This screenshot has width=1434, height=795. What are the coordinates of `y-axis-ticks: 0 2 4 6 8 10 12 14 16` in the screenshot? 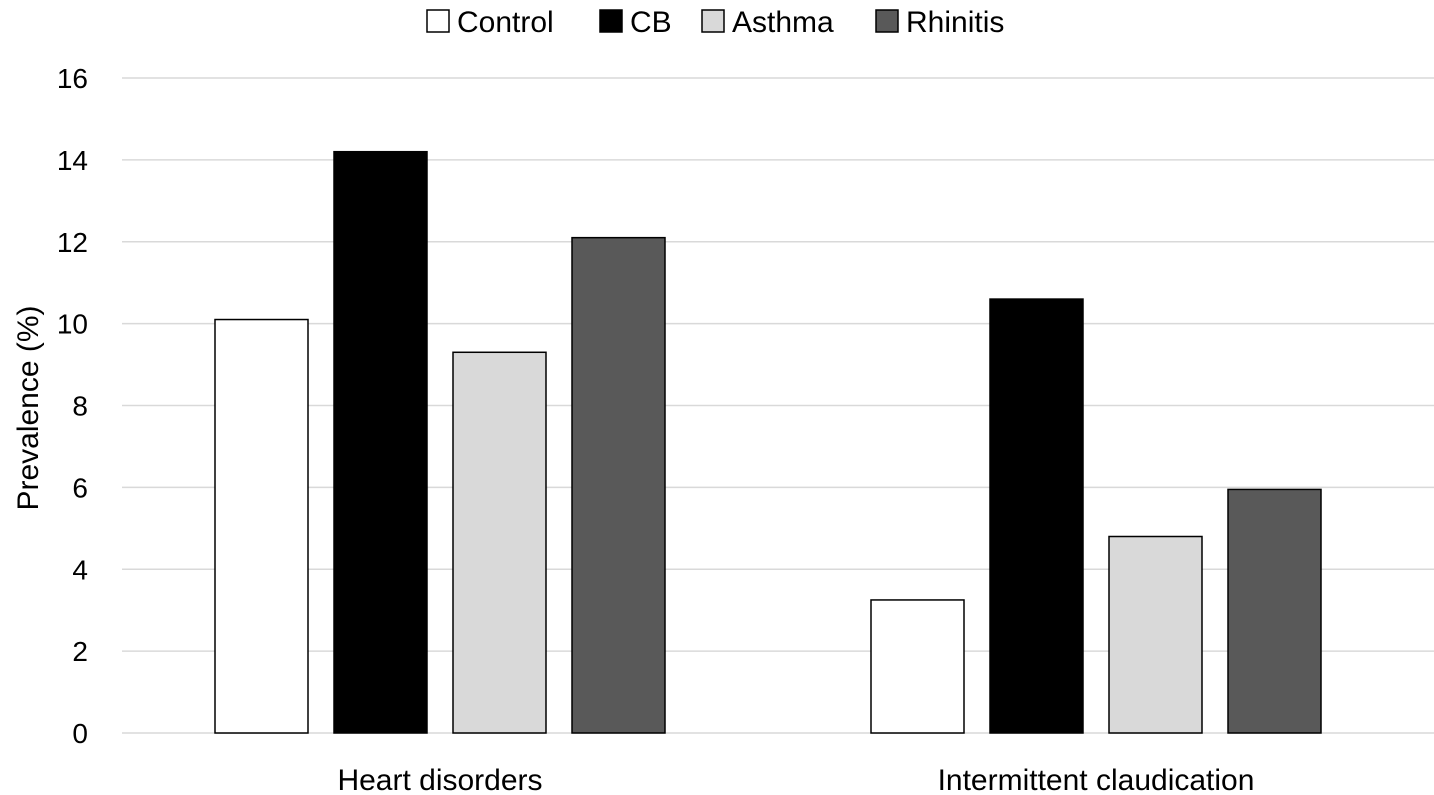 It's located at (72, 406).